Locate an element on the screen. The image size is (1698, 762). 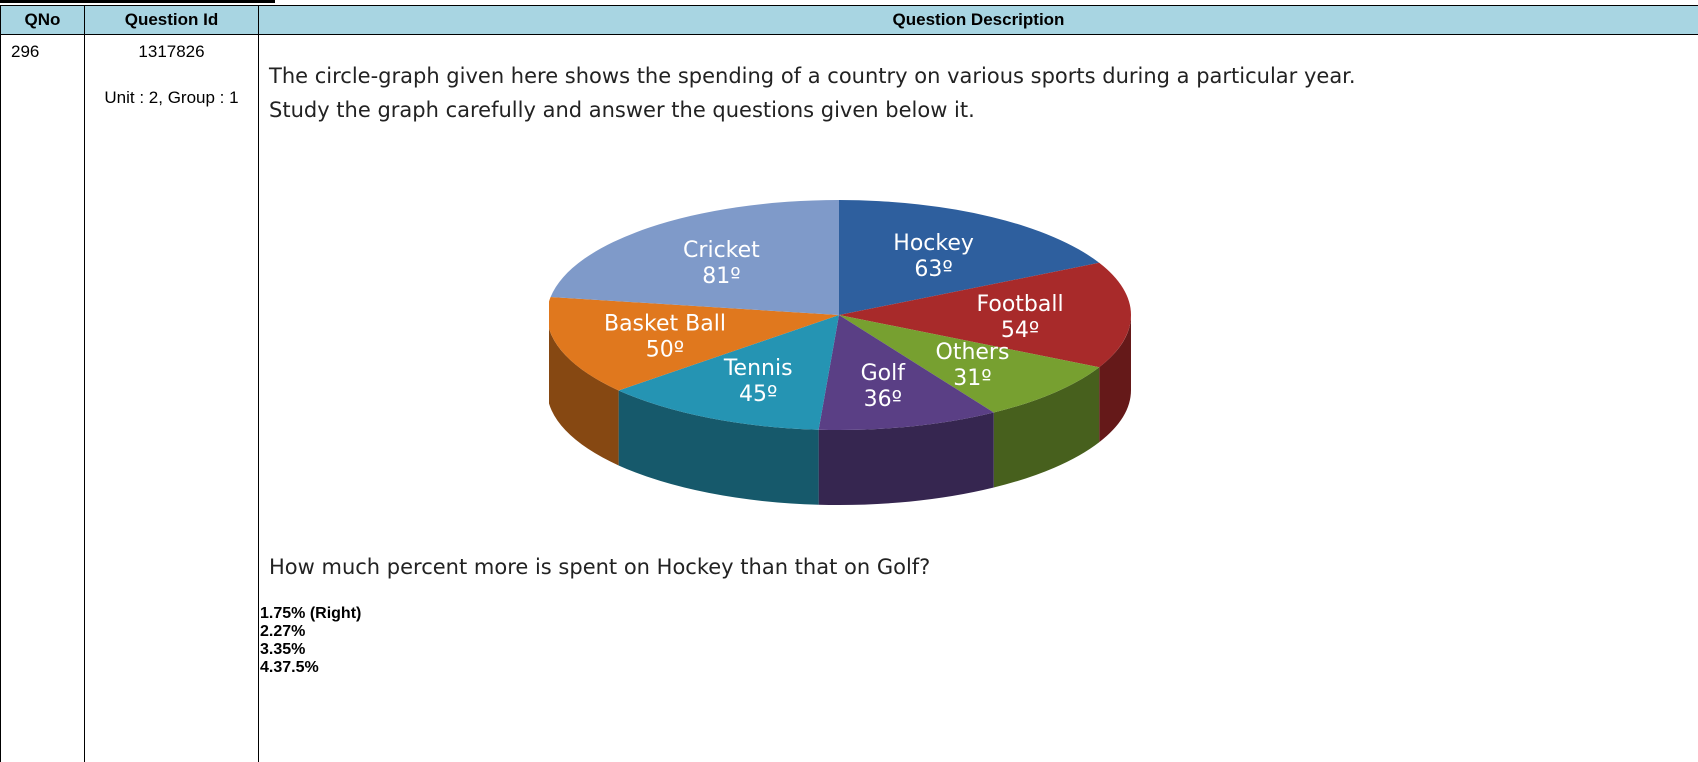
option-1: 1.75% (Right) is located at coordinates (310, 614).